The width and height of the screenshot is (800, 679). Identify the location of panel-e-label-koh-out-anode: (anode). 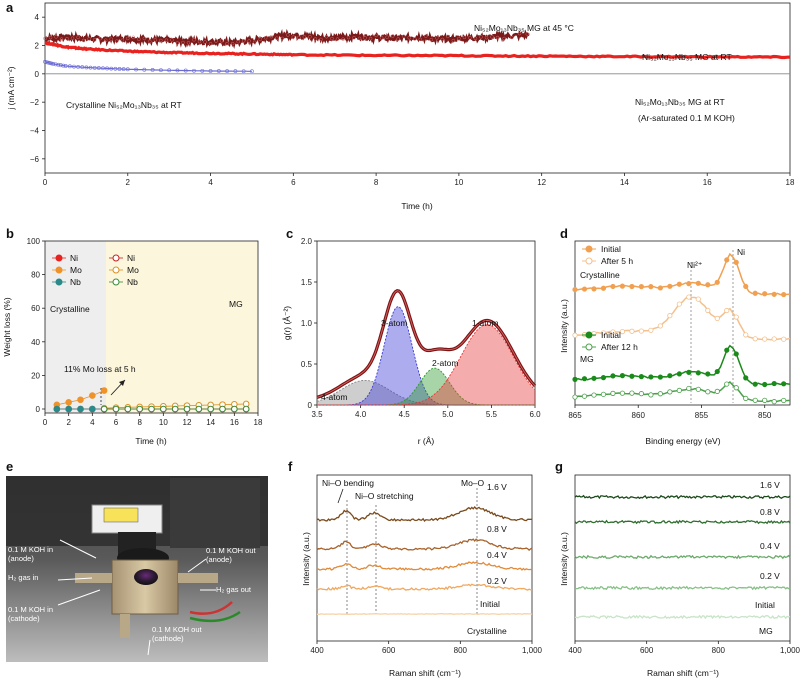
(219, 559).